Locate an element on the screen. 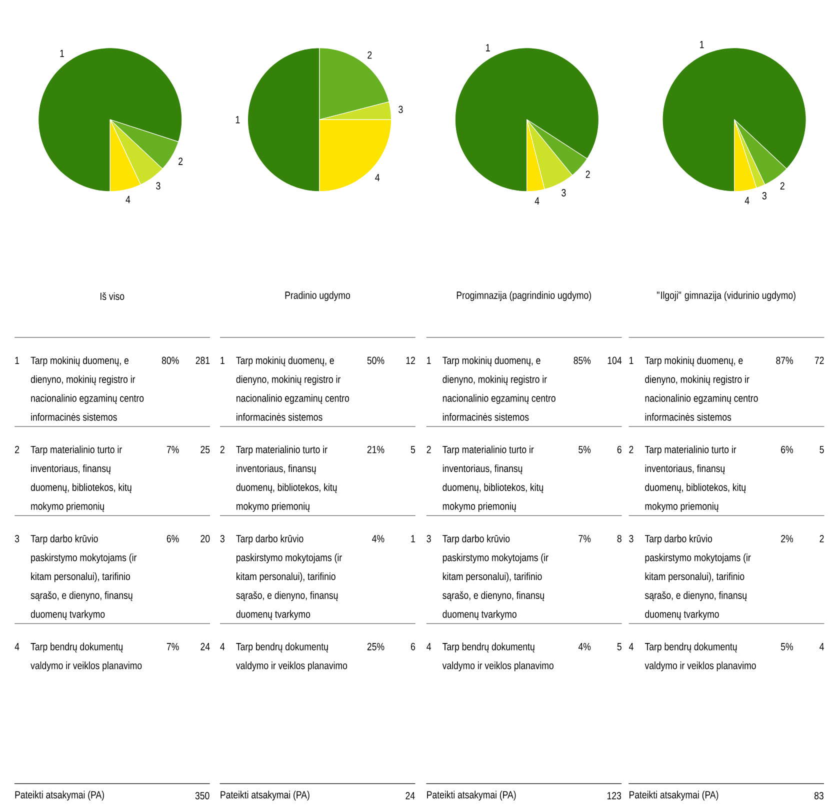  text: 21% is located at coordinates (375, 450).